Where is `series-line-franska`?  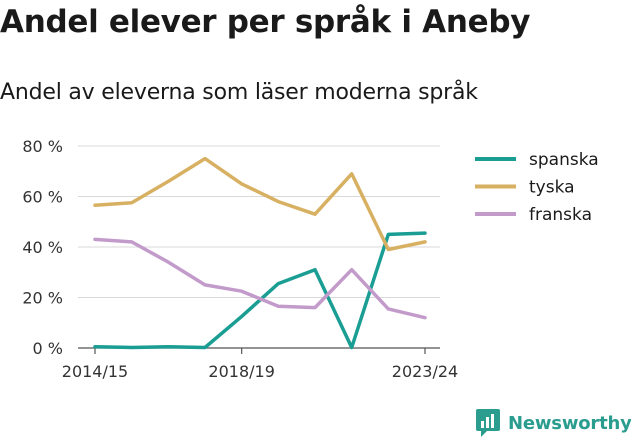 series-line-franska is located at coordinates (260, 278).